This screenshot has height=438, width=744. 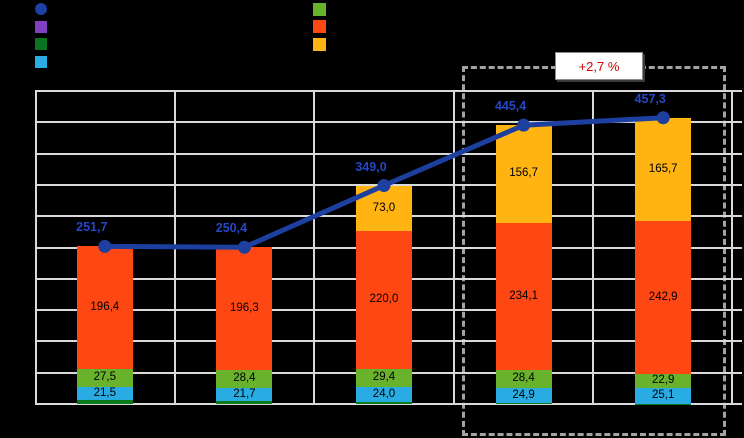 I want to click on bar-segment-yellow: 165,7, so click(x=663, y=169).